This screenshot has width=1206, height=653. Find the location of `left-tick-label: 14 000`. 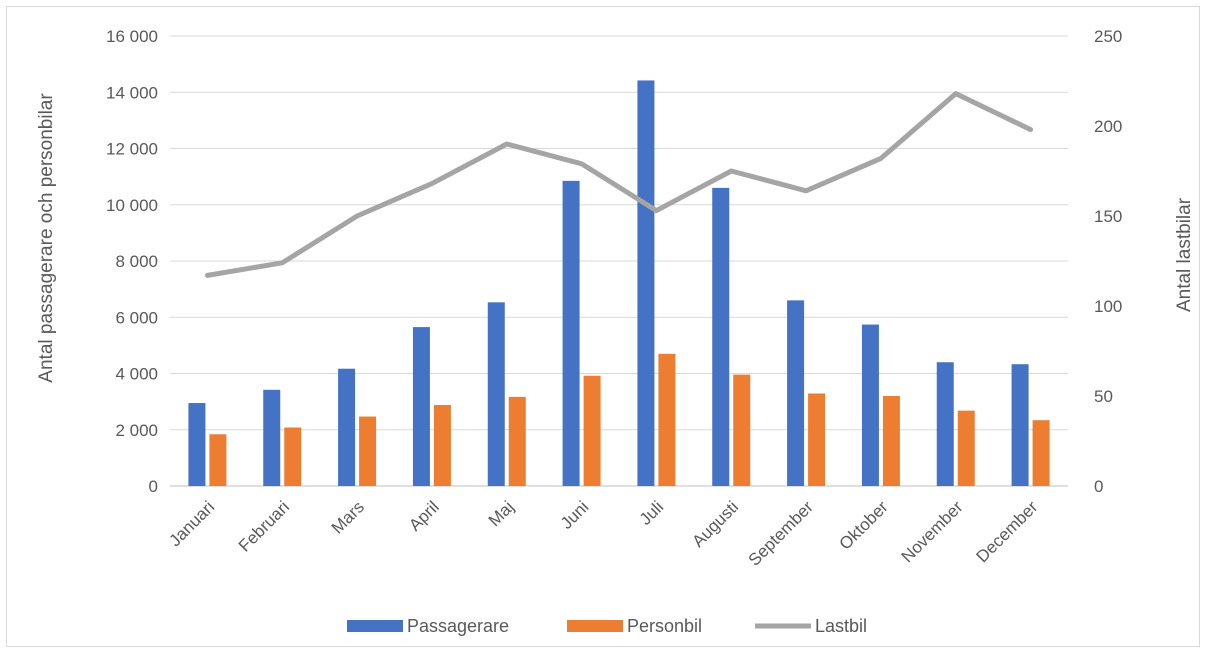

left-tick-label: 14 000 is located at coordinates (132, 92).